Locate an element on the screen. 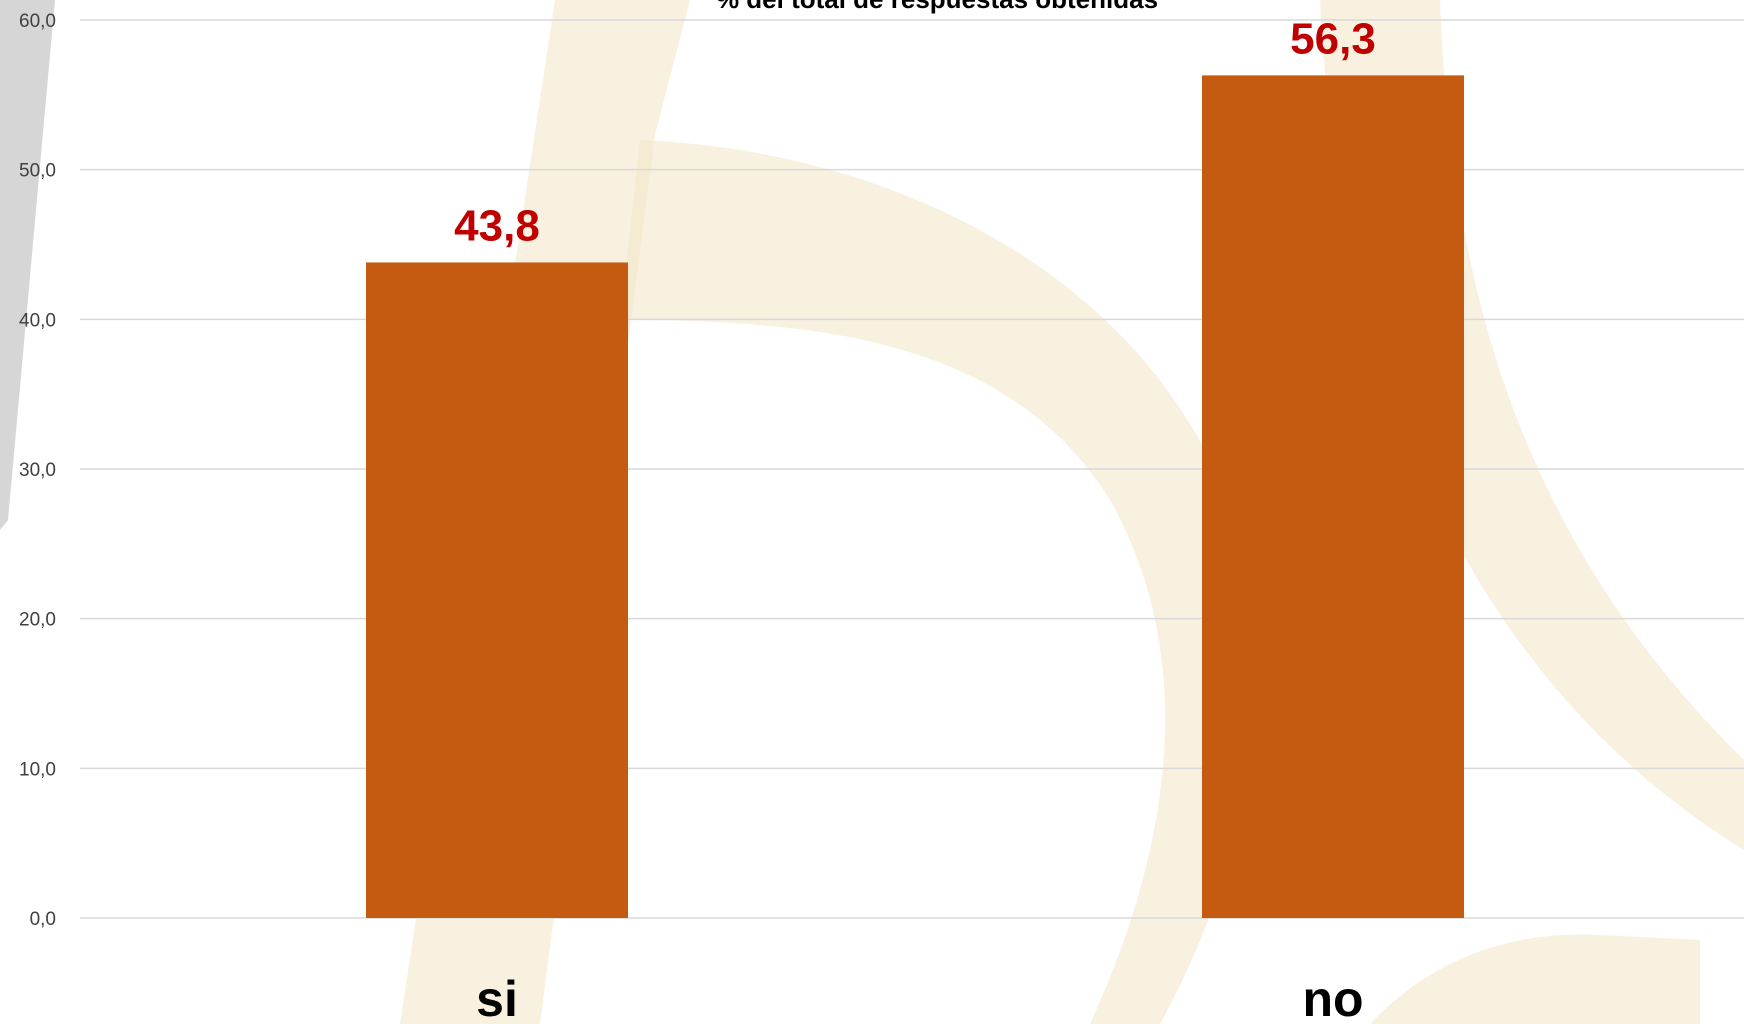 This screenshot has width=1744, height=1024. data-labels: 43,8 56,3 is located at coordinates (915, 132).